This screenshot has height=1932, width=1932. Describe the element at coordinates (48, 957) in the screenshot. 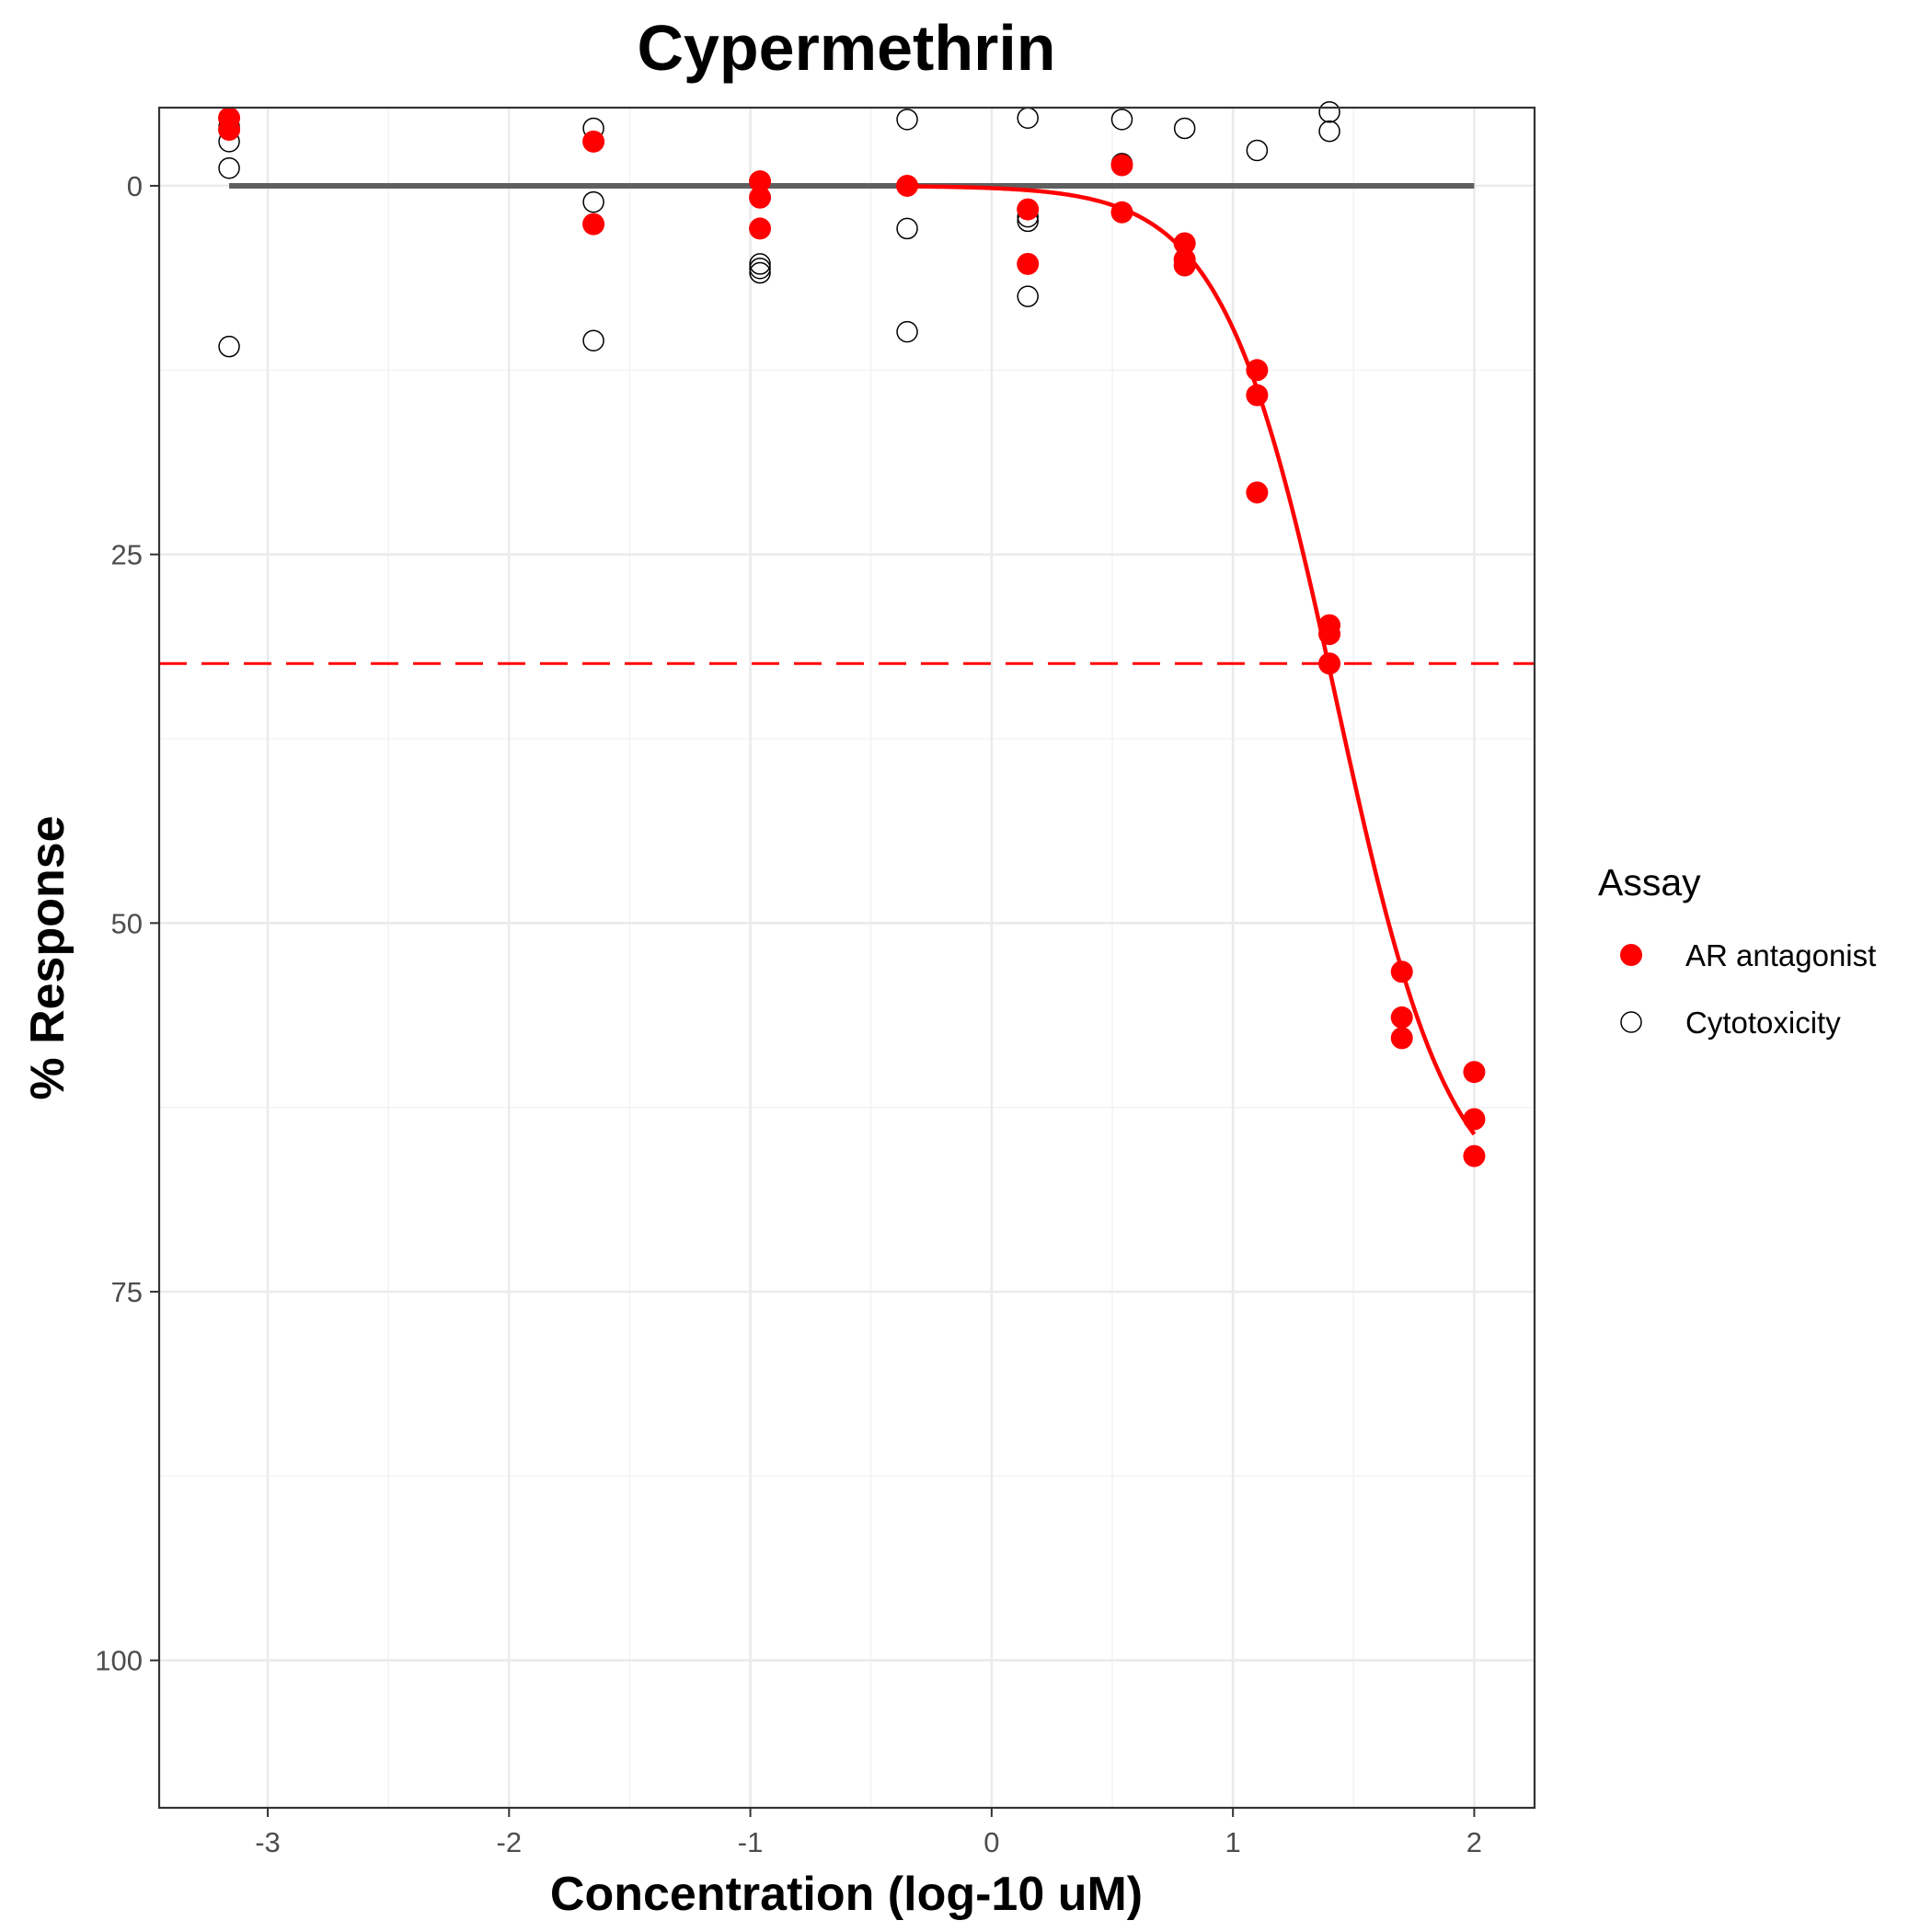

I see `y-axis-title: % Response` at that location.